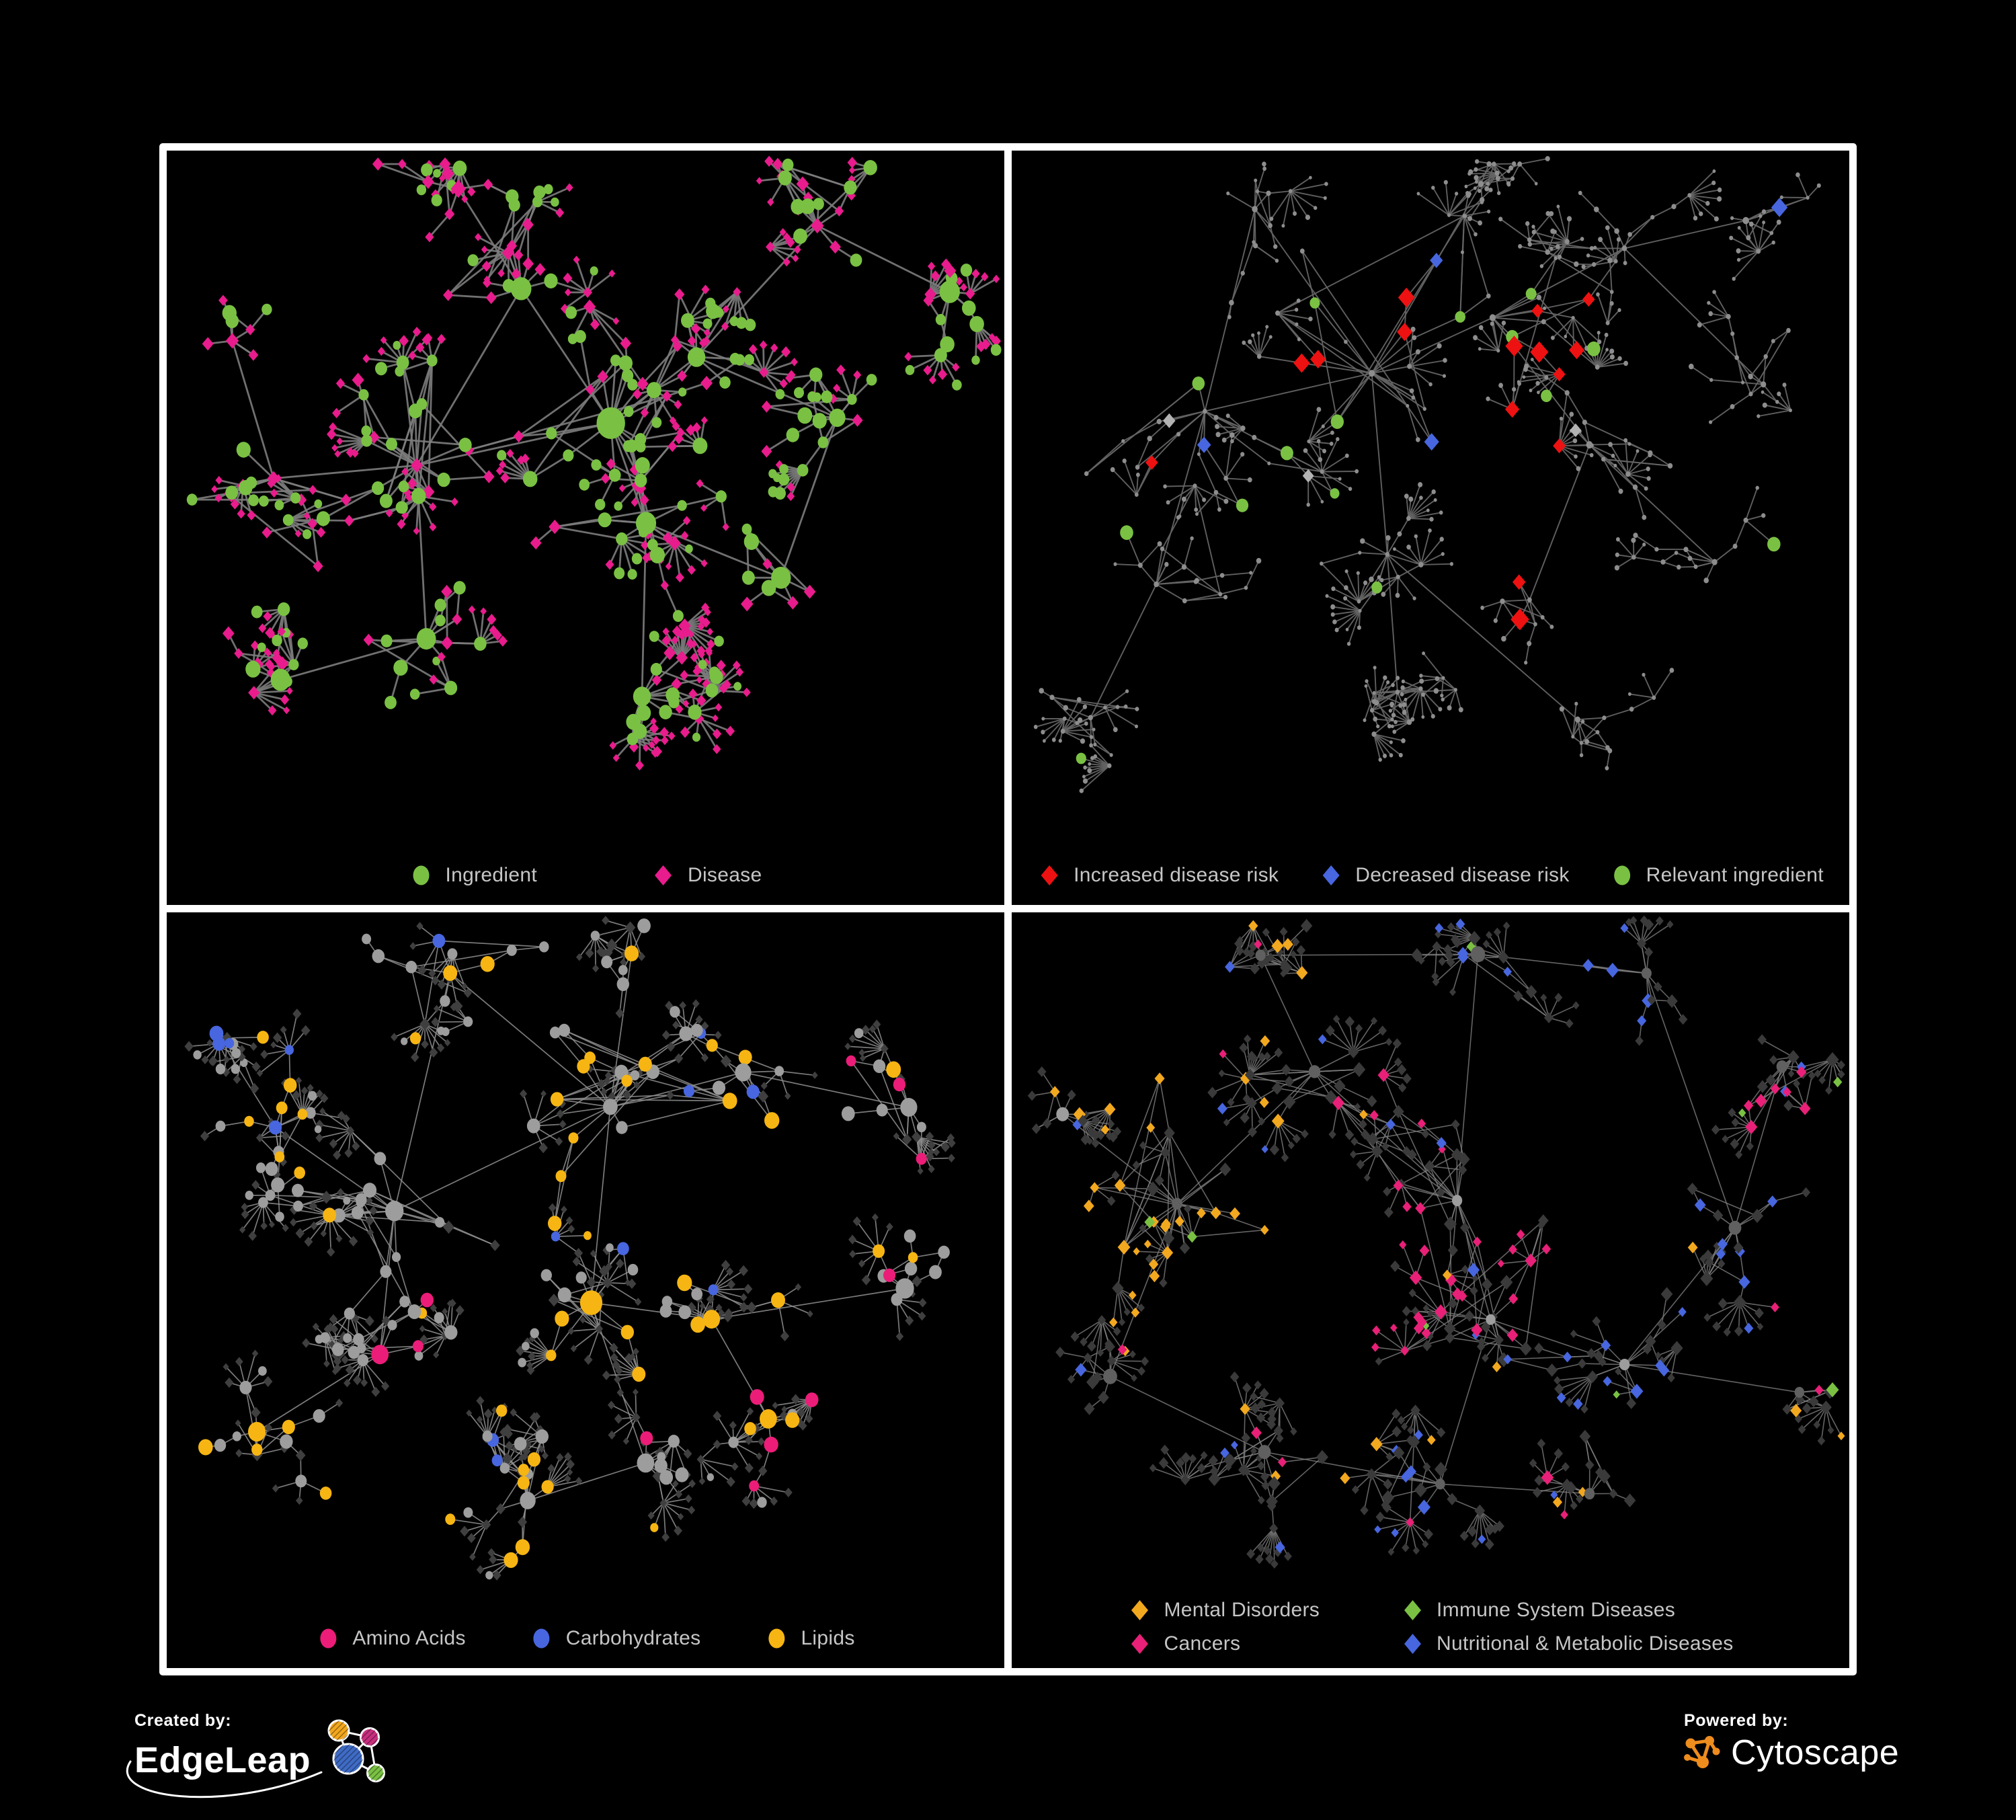 The image size is (2016, 1820). What do you see at coordinates (1176, 875) in the screenshot?
I see `legend-label: Increased disease risk` at bounding box center [1176, 875].